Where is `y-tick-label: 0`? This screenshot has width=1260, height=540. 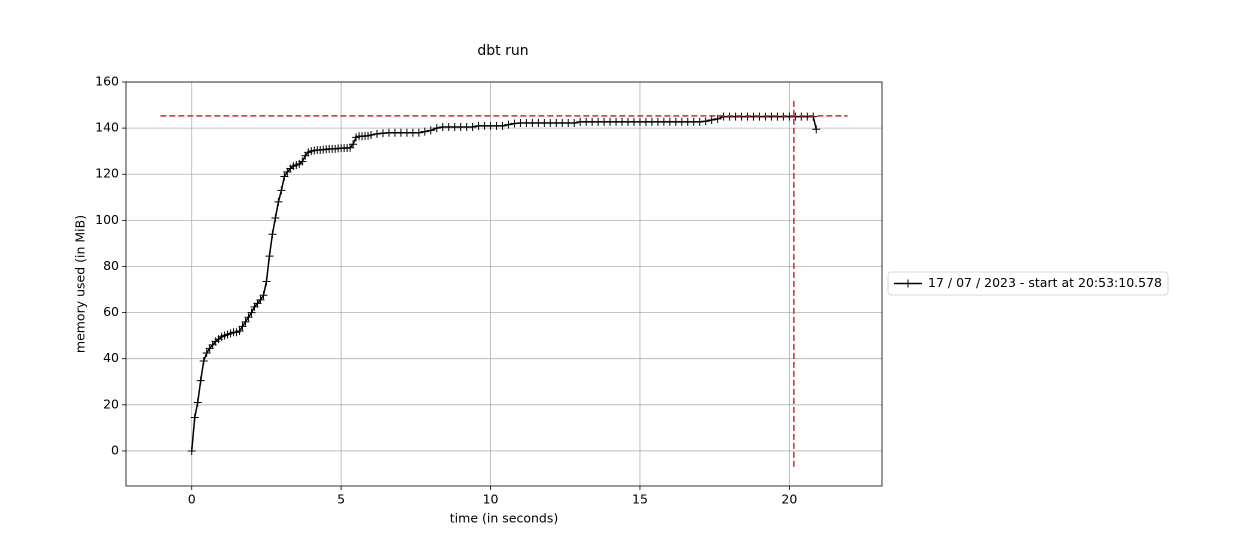 y-tick-label: 0 is located at coordinates (115, 449).